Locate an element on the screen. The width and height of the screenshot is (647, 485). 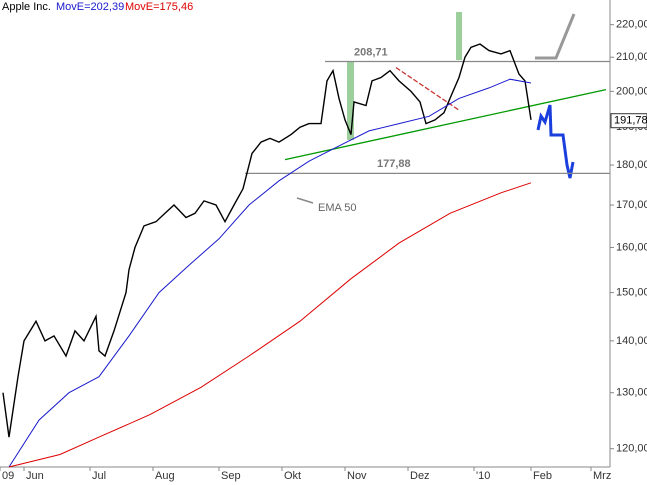
legend-entry: MovE=202,39 is located at coordinates (90, 7).